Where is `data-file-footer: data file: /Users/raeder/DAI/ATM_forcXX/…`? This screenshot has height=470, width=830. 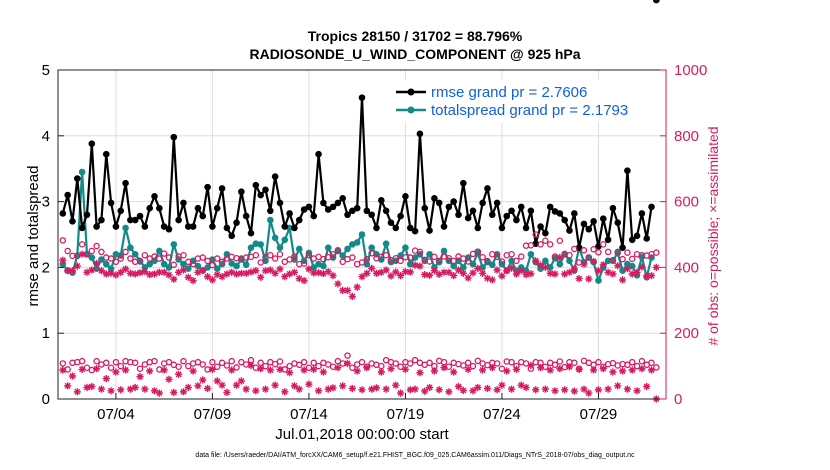 data-file-footer: data file: /Users/raeder/DAI/ATM_forcXX/… is located at coordinates (415, 455).